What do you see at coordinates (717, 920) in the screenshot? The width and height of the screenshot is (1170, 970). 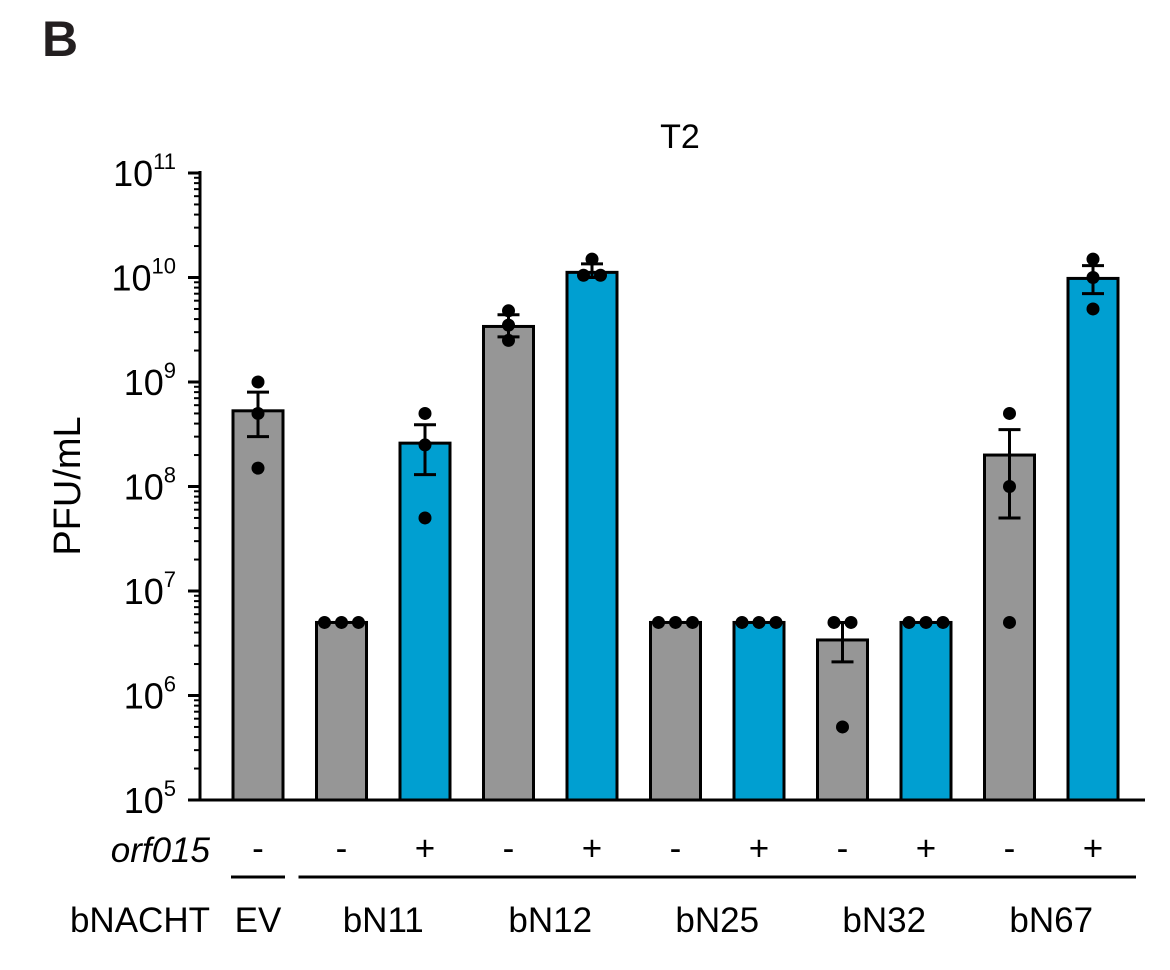 I see `group-label: bN25` at bounding box center [717, 920].